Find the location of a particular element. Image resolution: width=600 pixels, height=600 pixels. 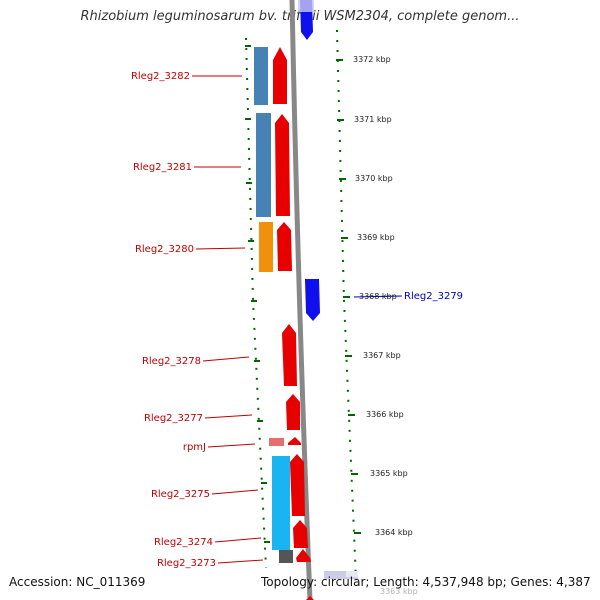

gene-label-rleg2-3275: Rleg2_3275 is located at coordinates (180, 494).